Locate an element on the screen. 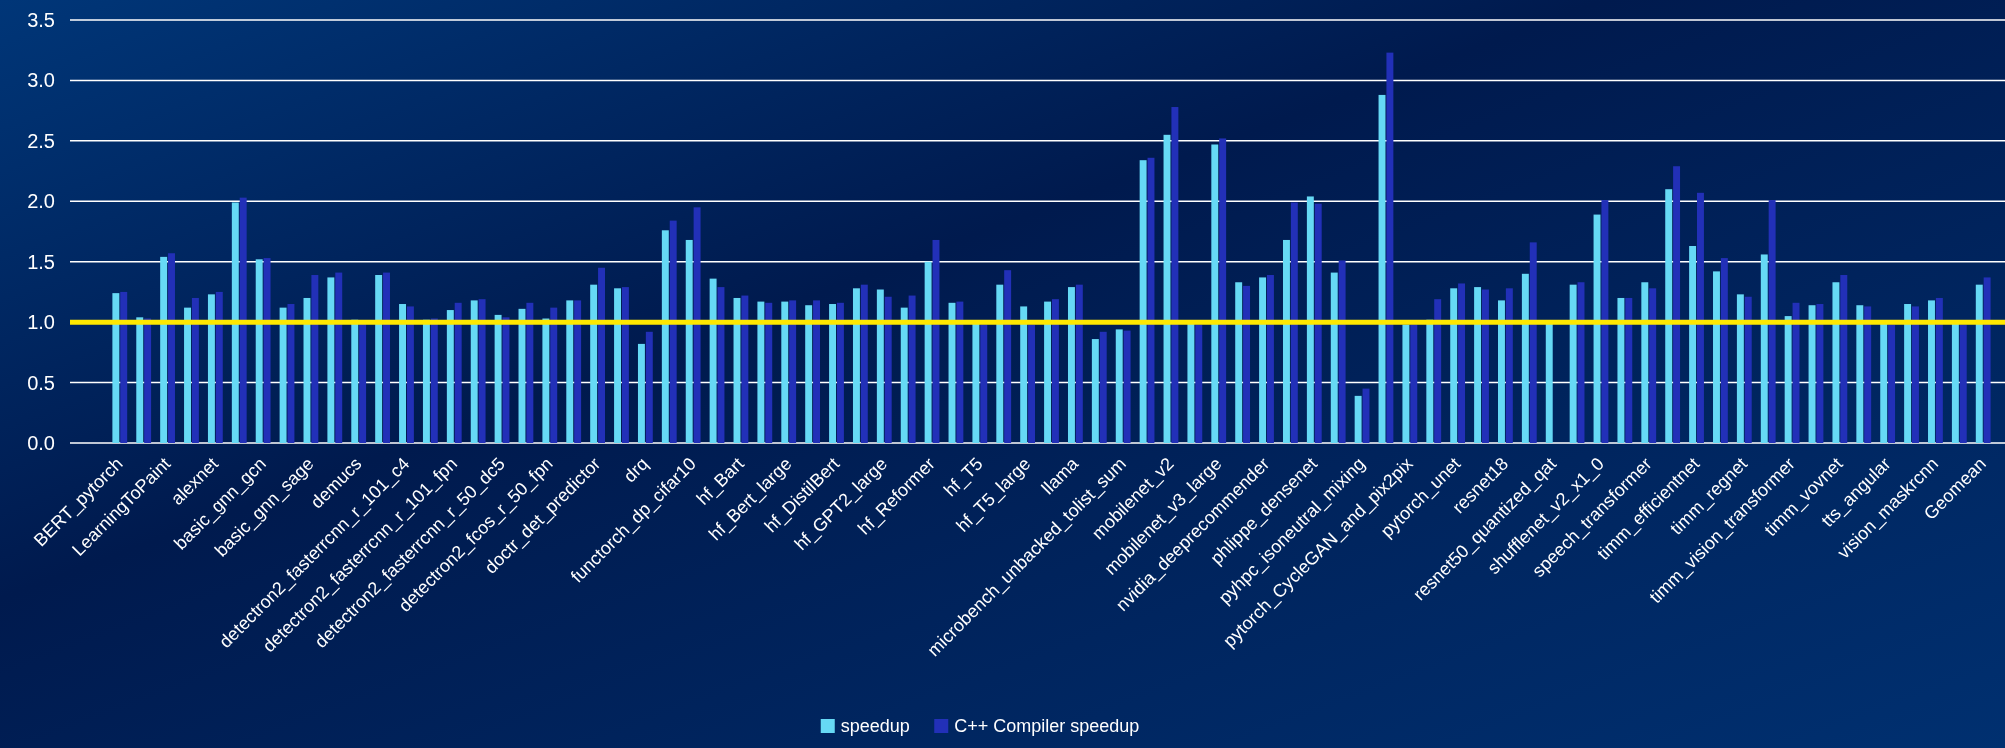  y-tick-label: 0.5 is located at coordinates (41, 382).